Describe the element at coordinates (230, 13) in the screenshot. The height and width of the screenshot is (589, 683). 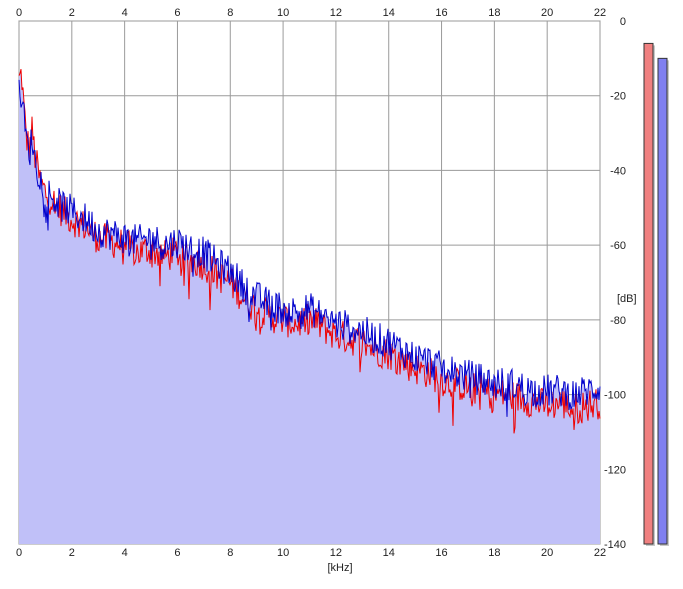
I see `x-tick-label-top: 8` at that location.